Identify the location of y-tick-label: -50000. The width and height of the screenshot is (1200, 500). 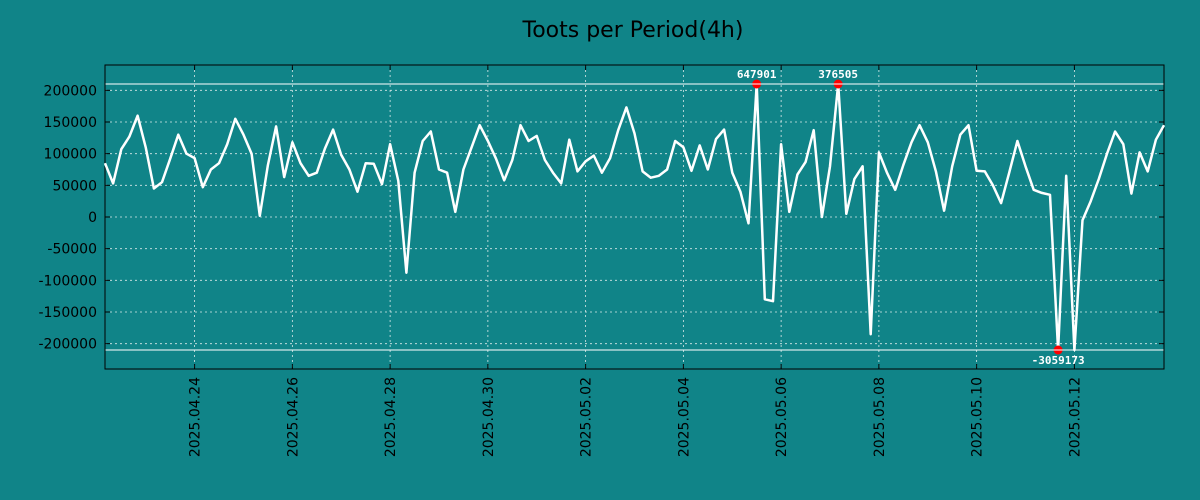
(72, 250).